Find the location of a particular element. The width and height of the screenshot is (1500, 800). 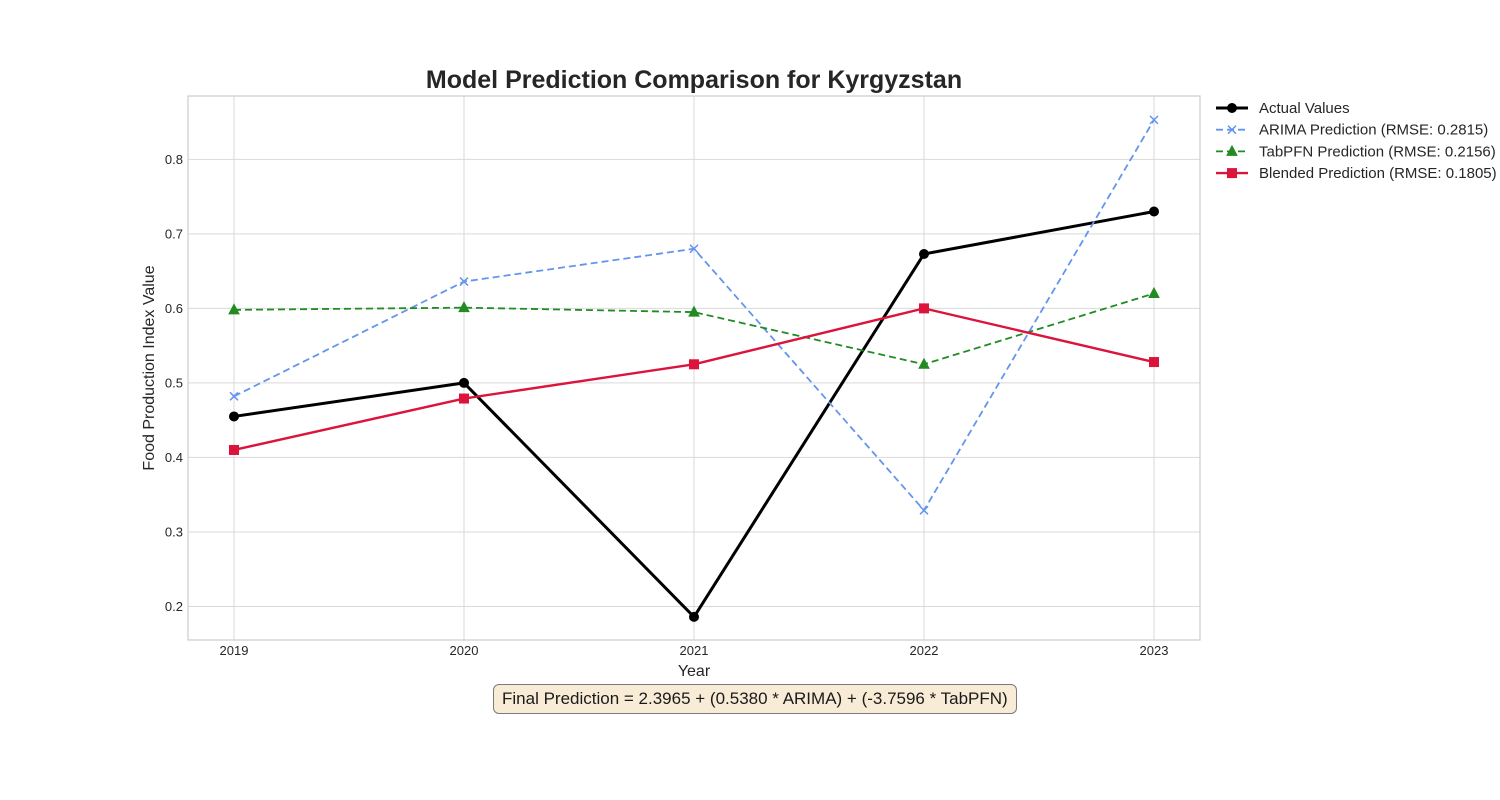

y-axis-label: Food Production Index Value is located at coordinates (149, 367).